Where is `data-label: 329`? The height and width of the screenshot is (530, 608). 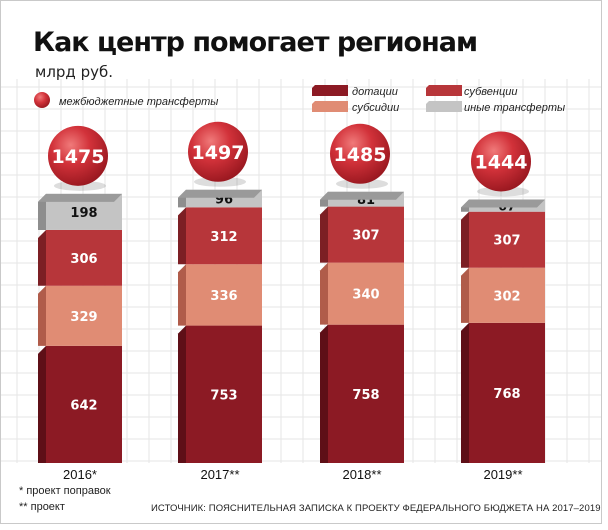
data-label: 329 is located at coordinates (83, 317).